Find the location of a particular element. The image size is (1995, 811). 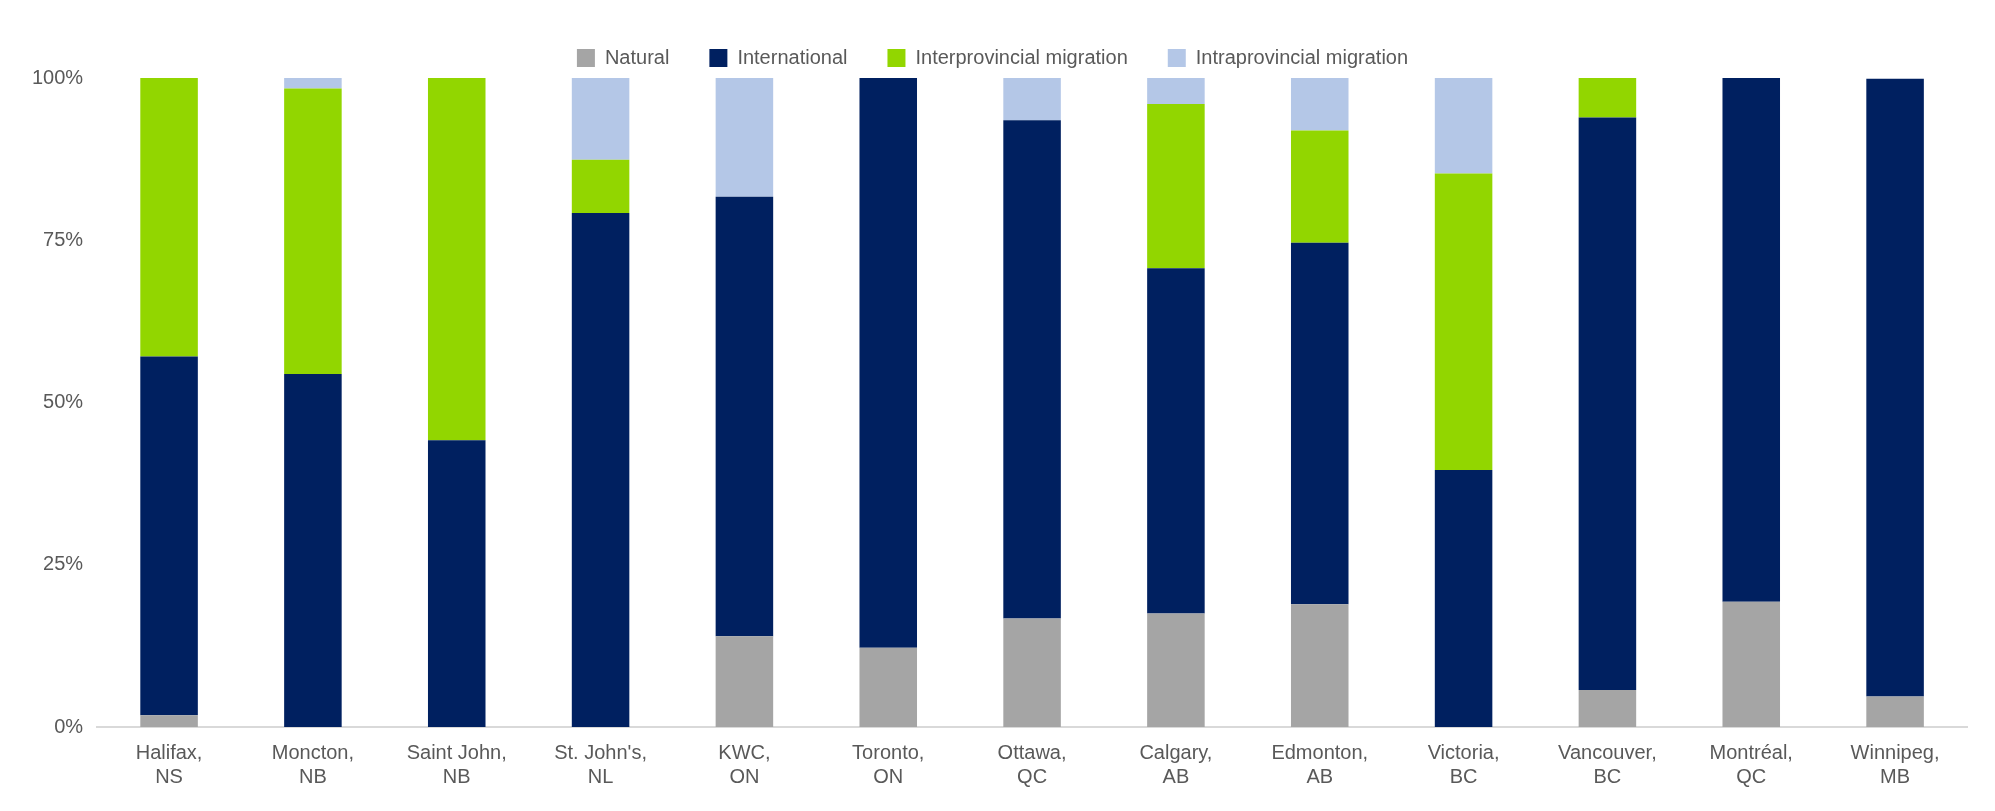

x-tick-label: Vancouver, BC is located at coordinates (1607, 763).